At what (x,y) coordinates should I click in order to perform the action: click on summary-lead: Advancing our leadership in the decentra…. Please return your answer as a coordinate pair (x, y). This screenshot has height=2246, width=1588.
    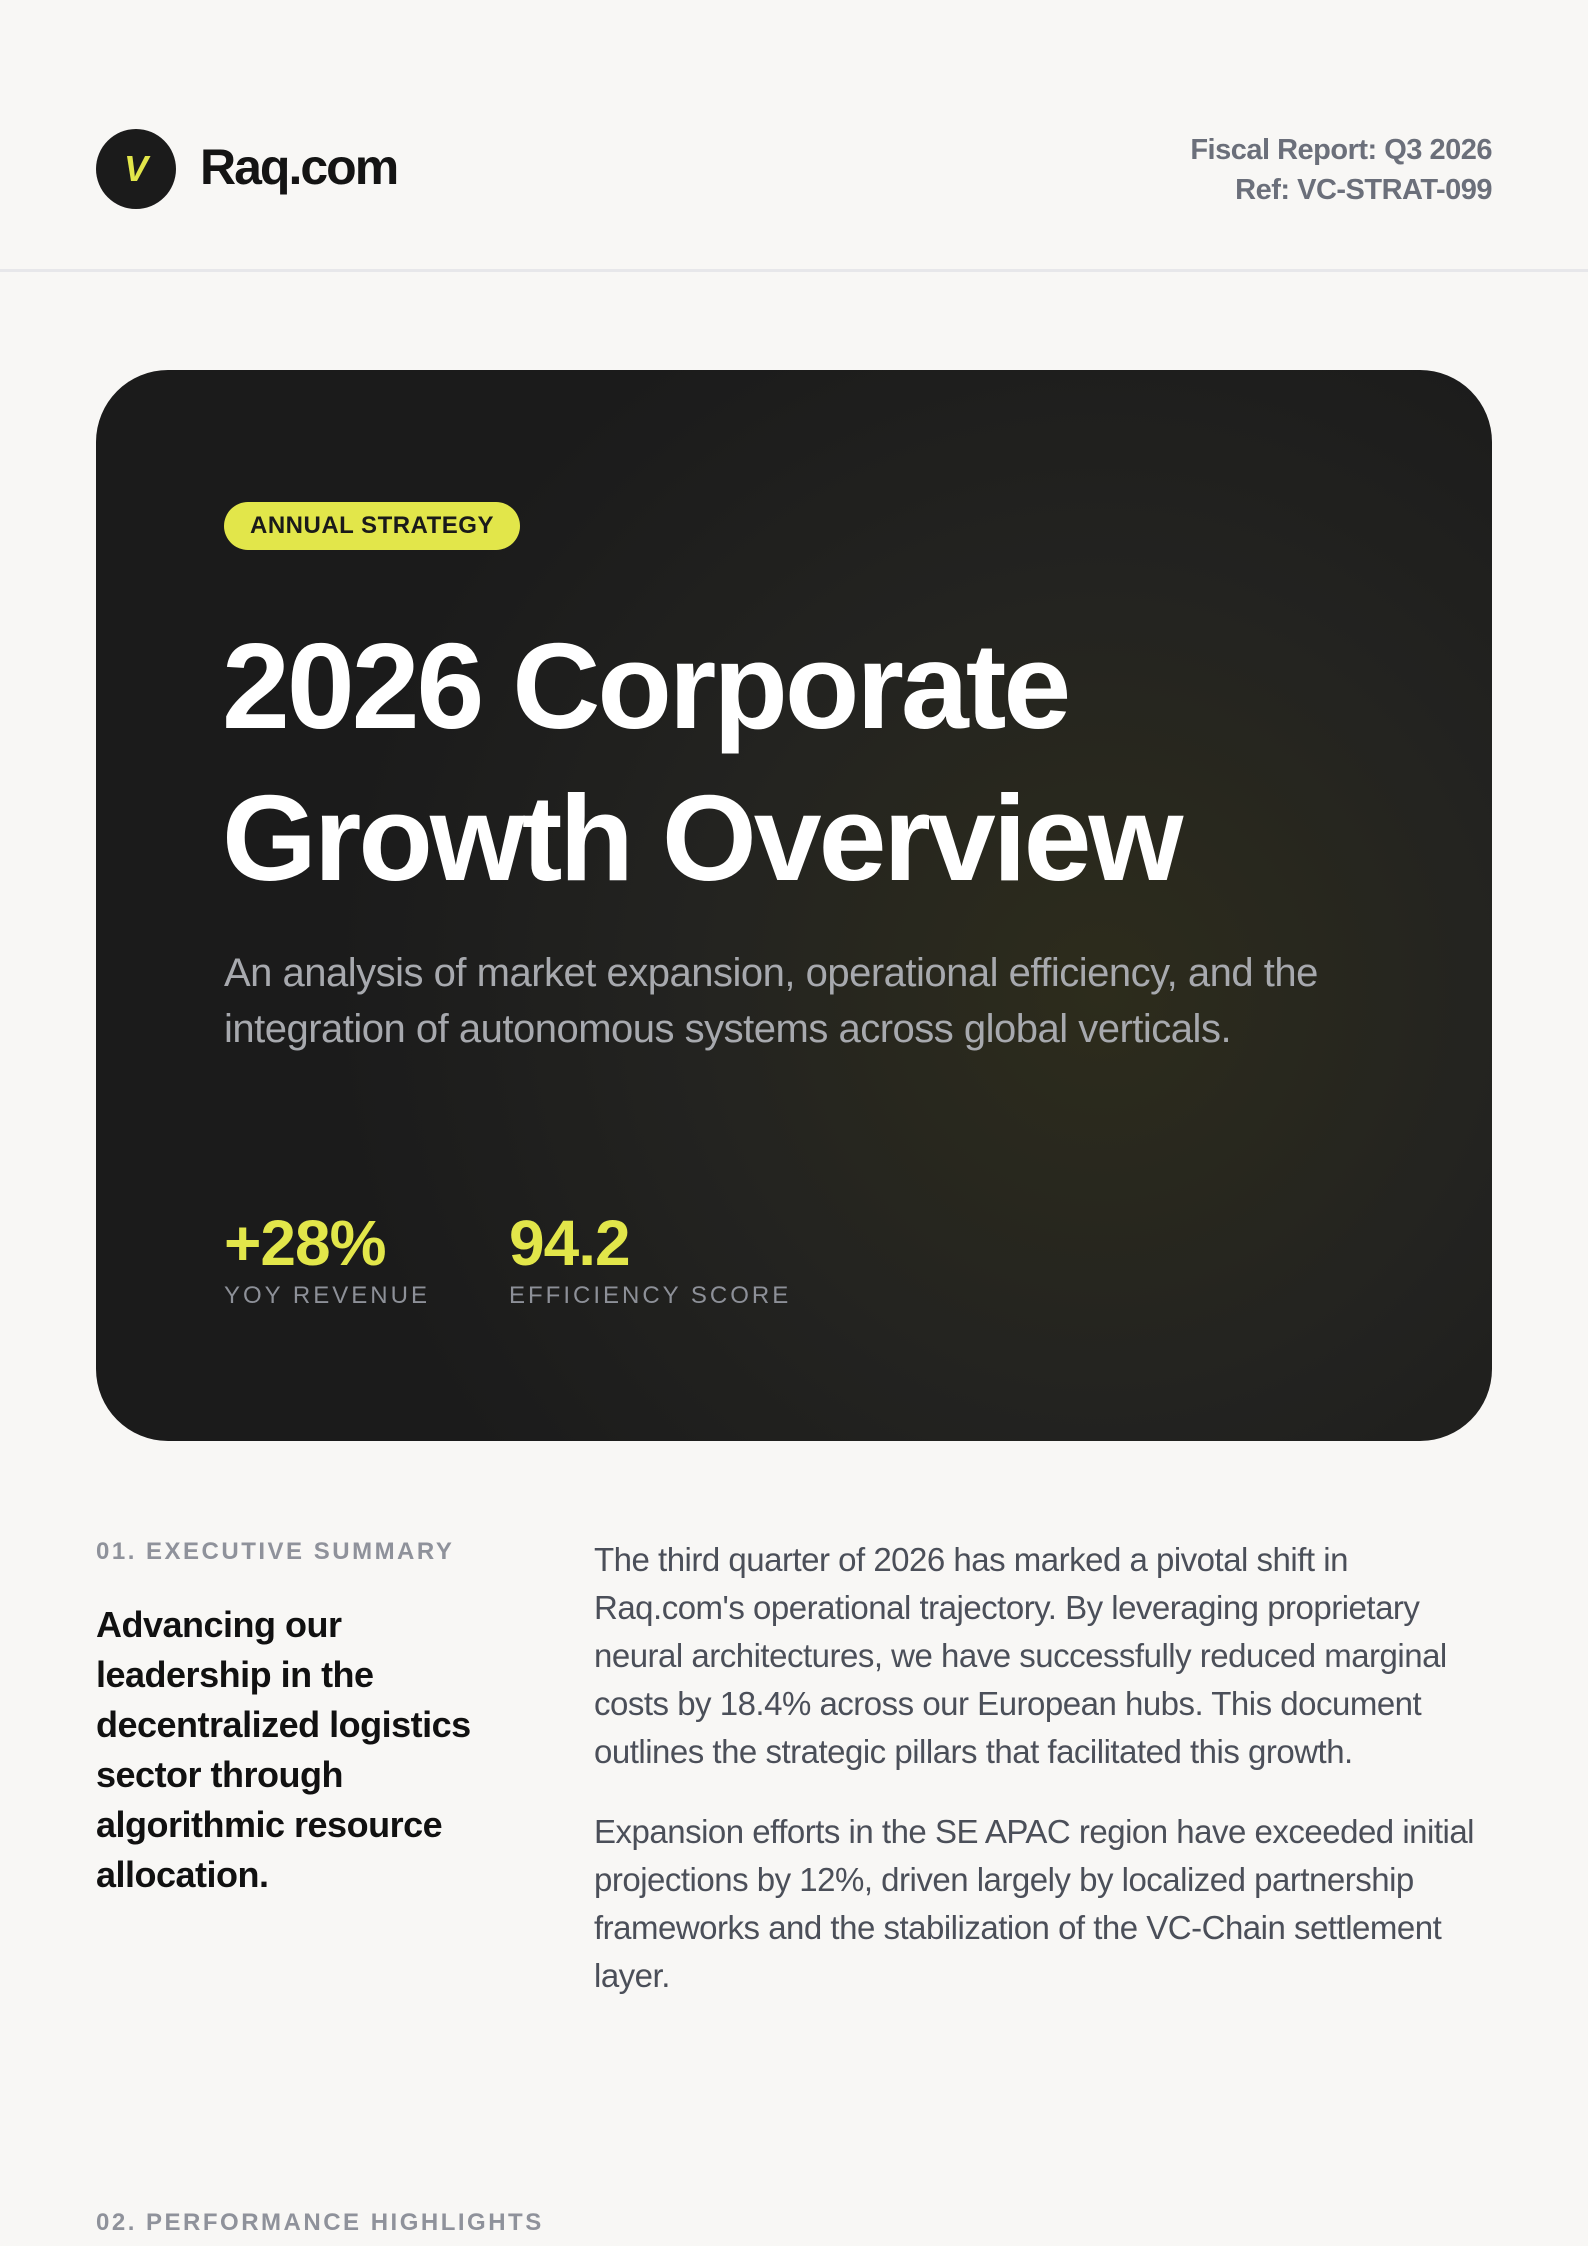
    Looking at the image, I should click on (283, 1749).